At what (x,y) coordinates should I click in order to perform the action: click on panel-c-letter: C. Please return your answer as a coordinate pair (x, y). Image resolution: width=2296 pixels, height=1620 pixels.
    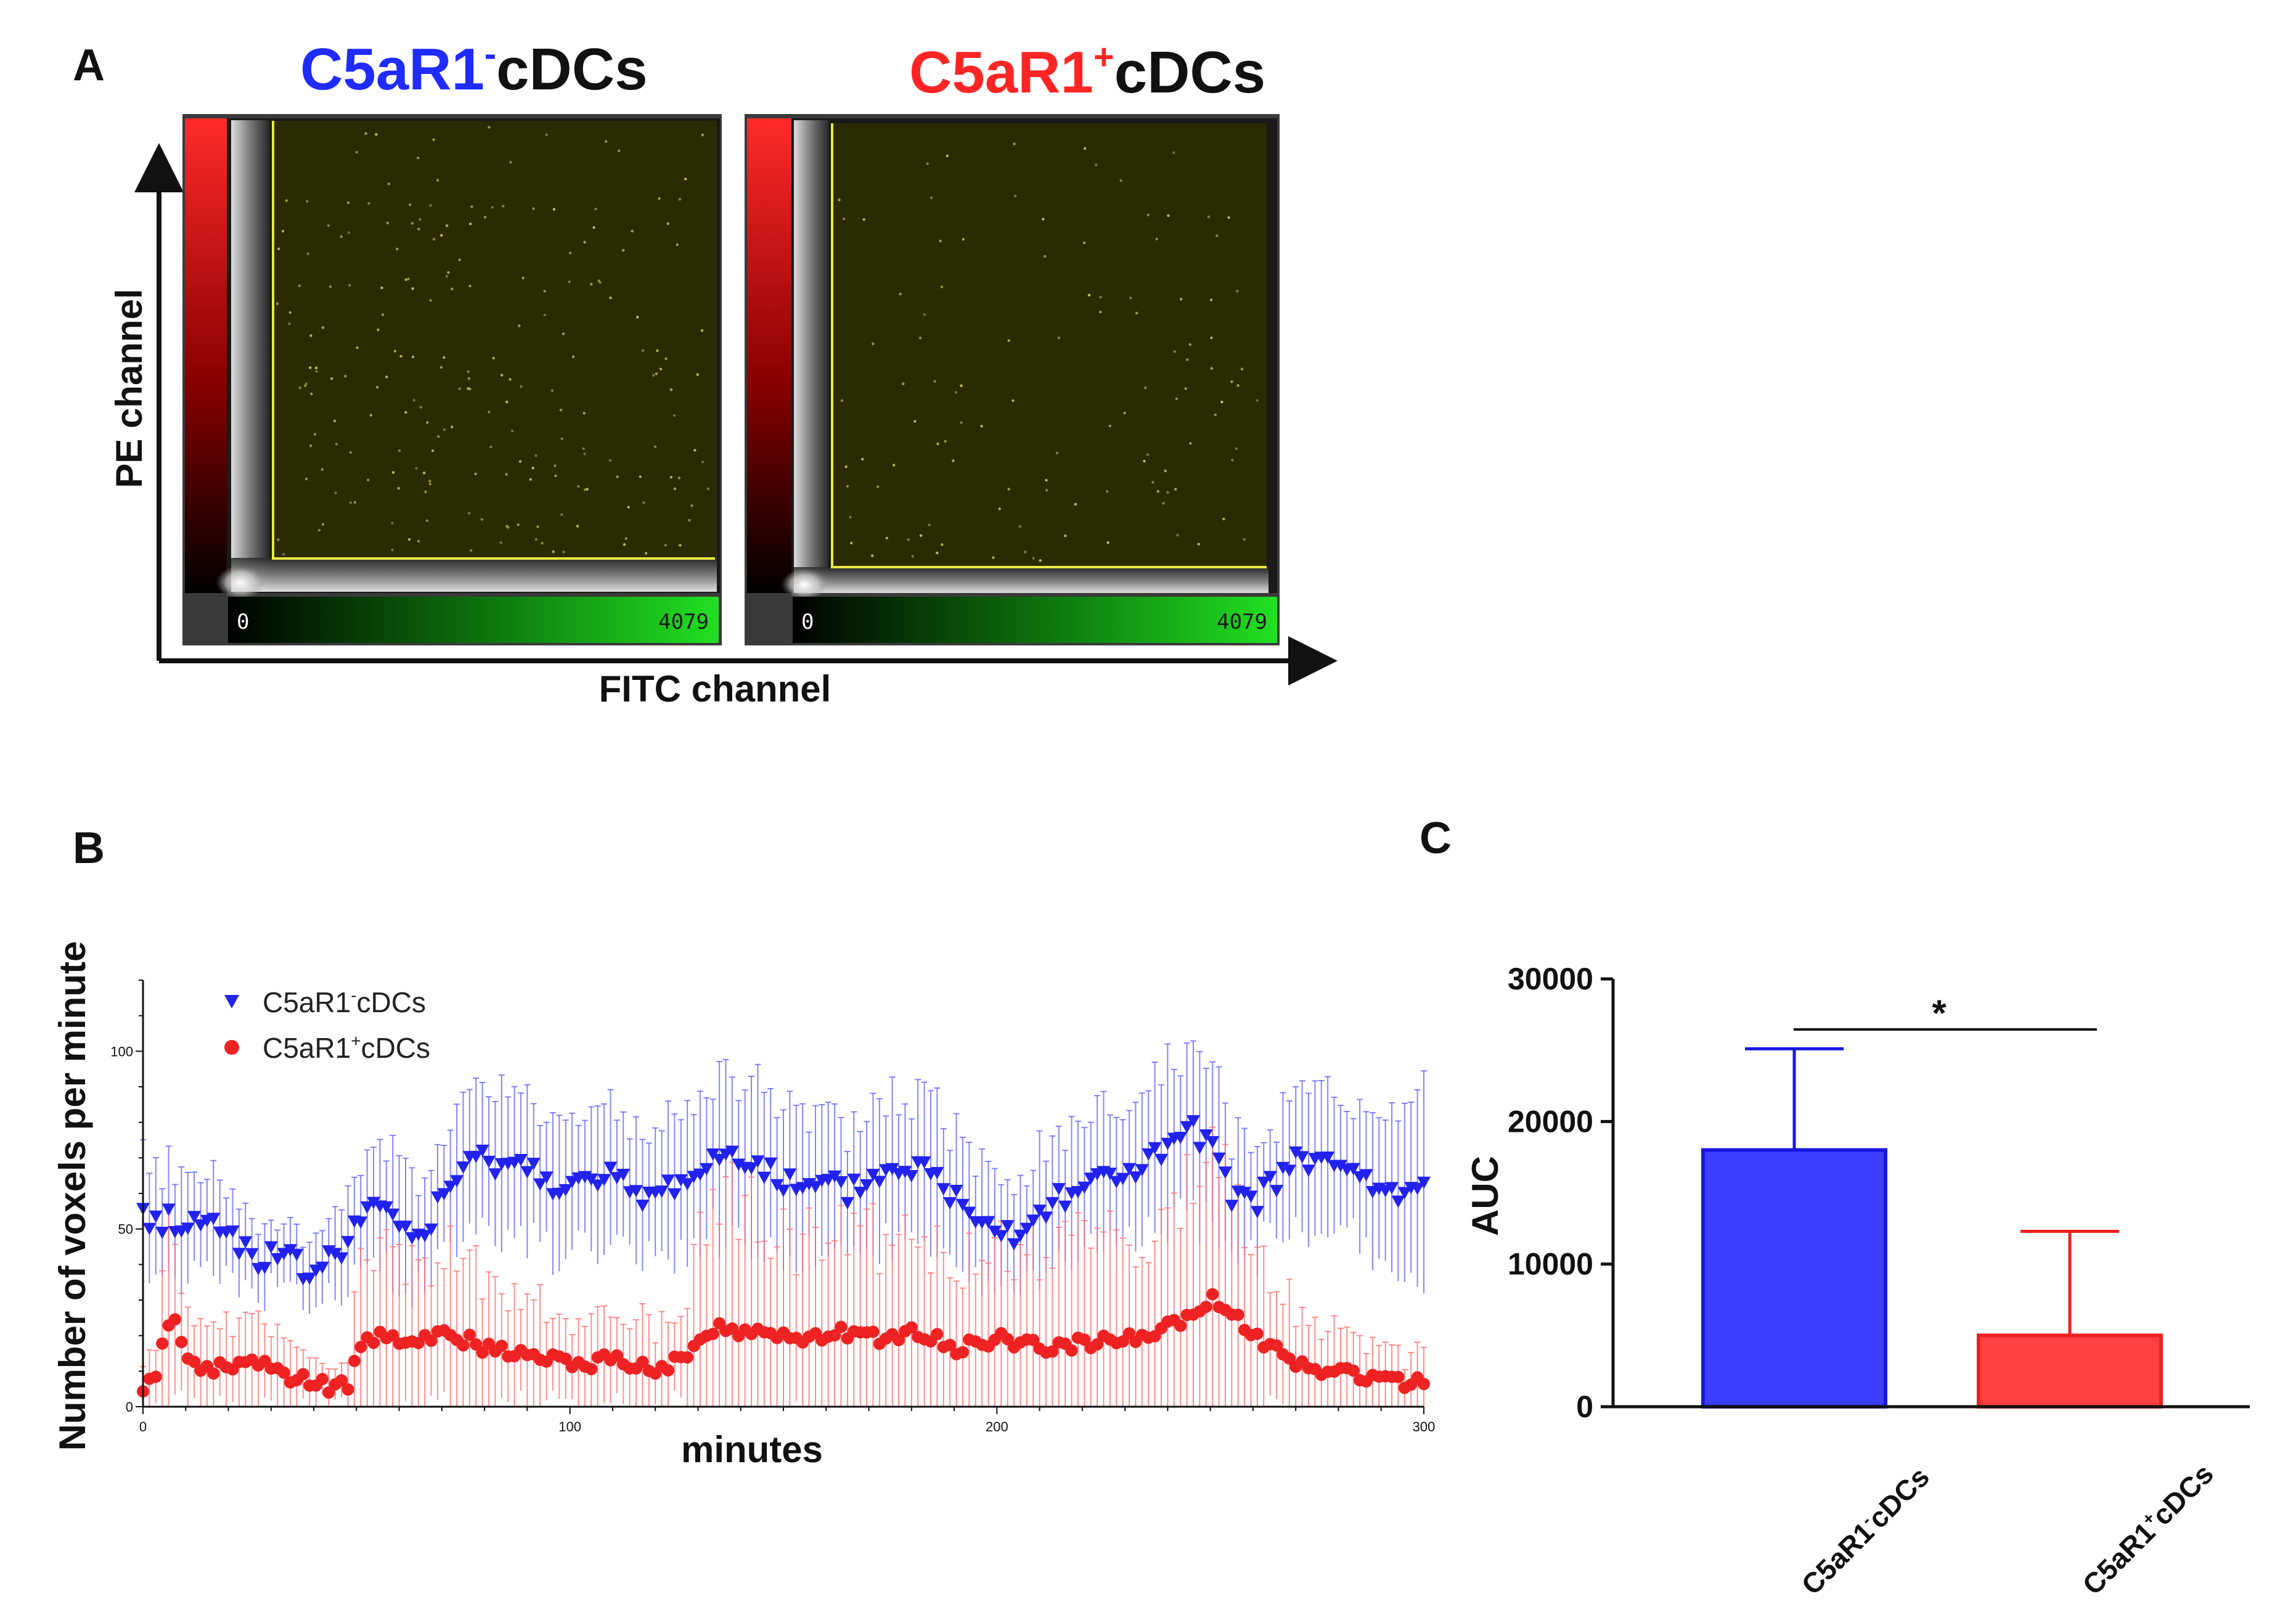
    Looking at the image, I should click on (1436, 838).